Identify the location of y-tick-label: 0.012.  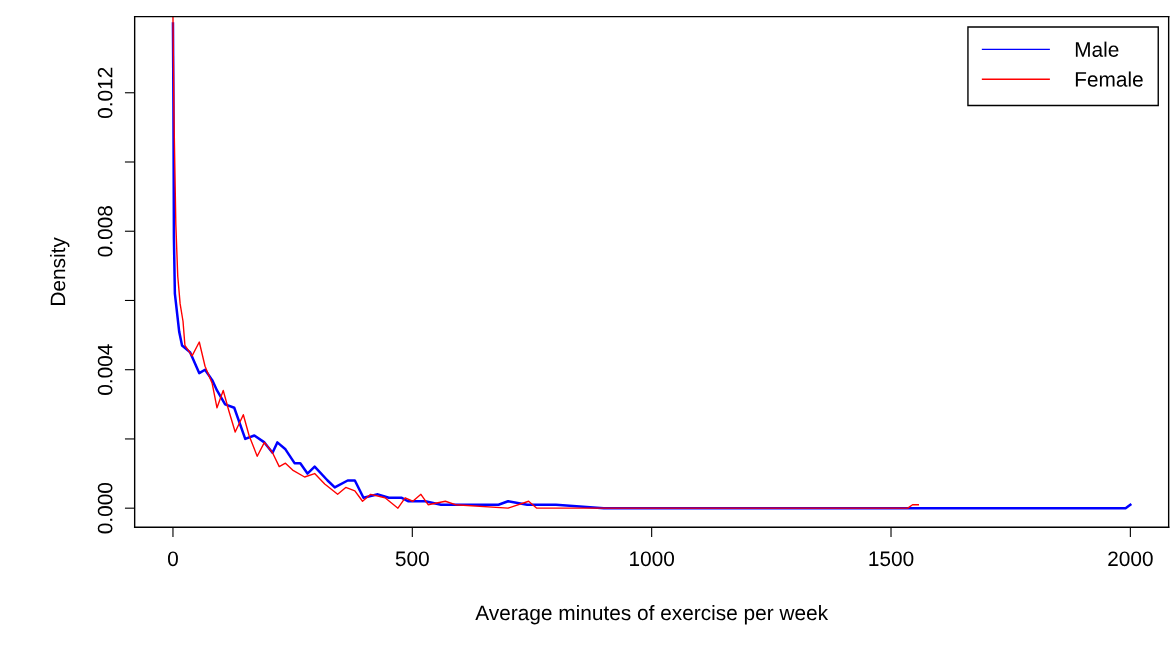
(105, 93).